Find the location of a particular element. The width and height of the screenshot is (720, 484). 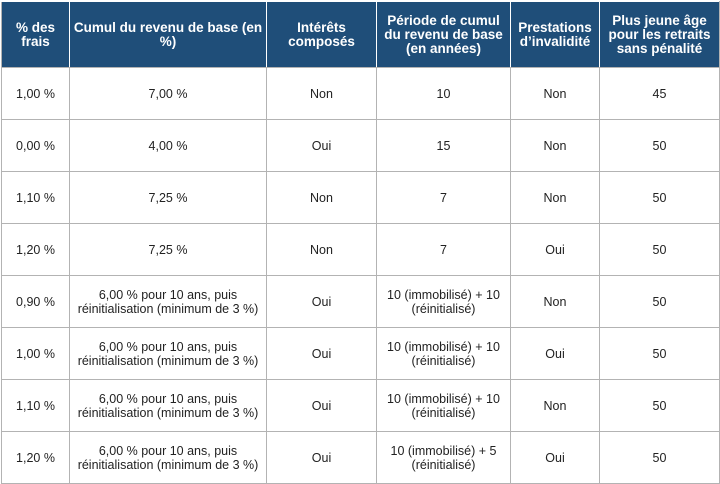

header-compound-interest: Intérêts composés is located at coordinates (321, 34).